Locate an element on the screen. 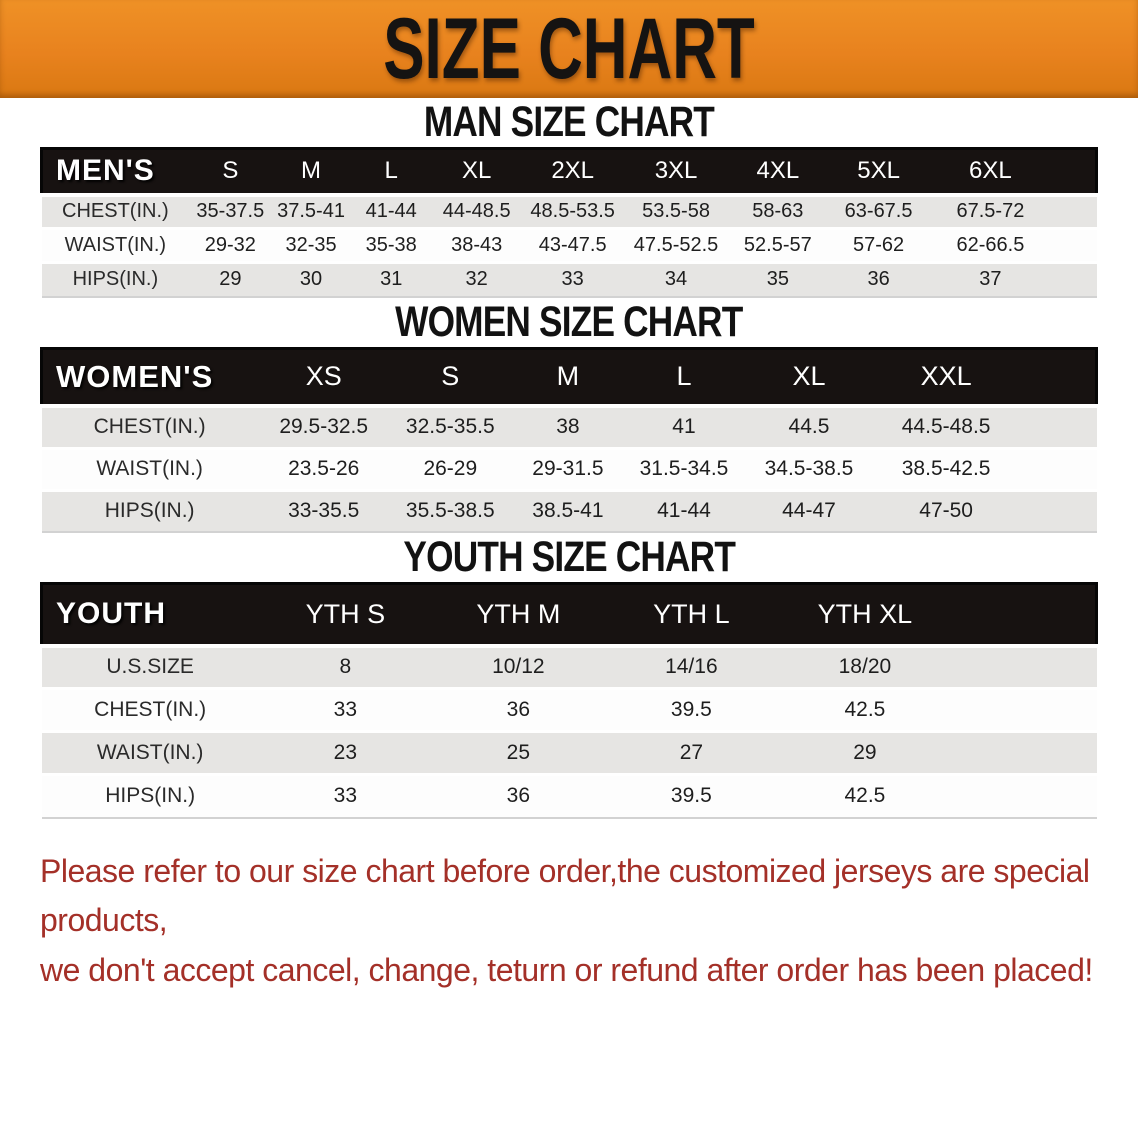 The height and width of the screenshot is (1132, 1138). measurement-cell: 18/20 is located at coordinates (864, 667).